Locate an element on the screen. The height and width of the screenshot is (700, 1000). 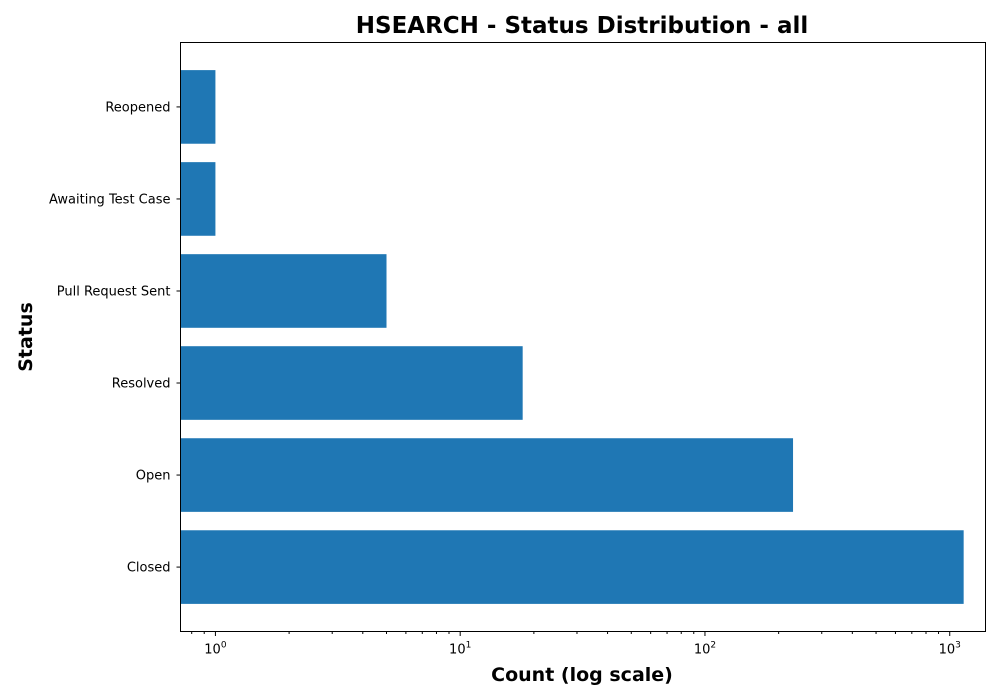
y-tick-label: Closed is located at coordinates (149, 568).